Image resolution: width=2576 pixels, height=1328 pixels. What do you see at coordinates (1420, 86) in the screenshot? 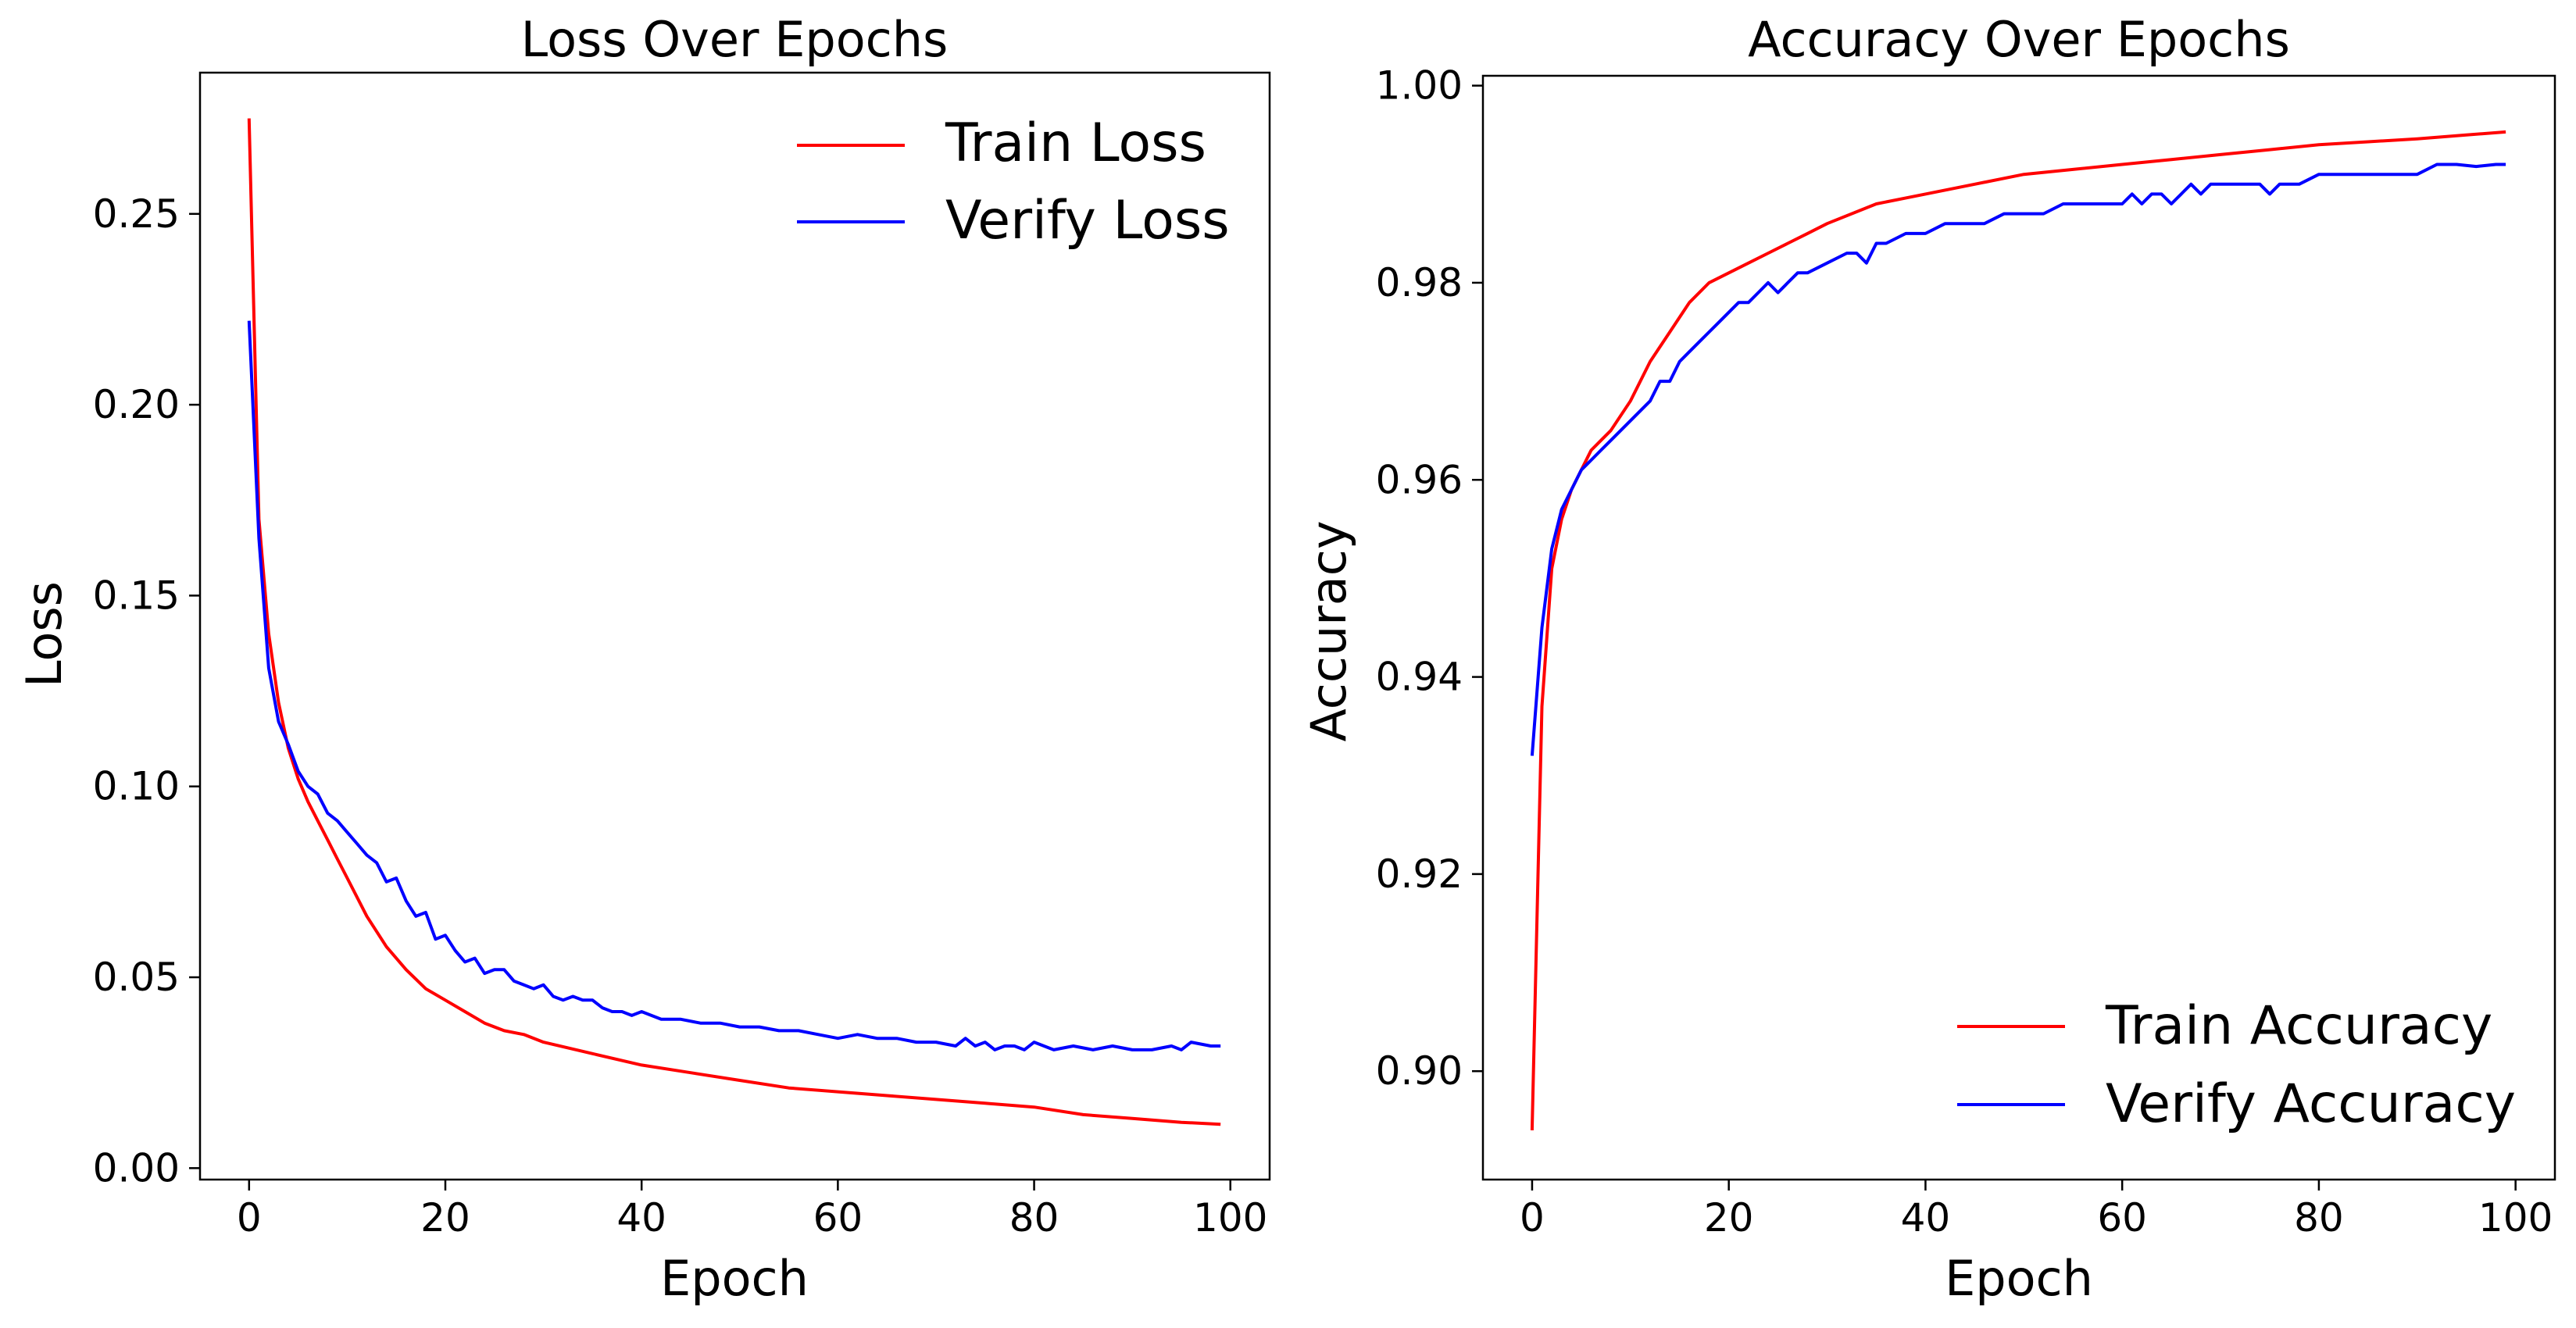
I see `accuracy-y-tick-label: 1.00` at bounding box center [1420, 86].